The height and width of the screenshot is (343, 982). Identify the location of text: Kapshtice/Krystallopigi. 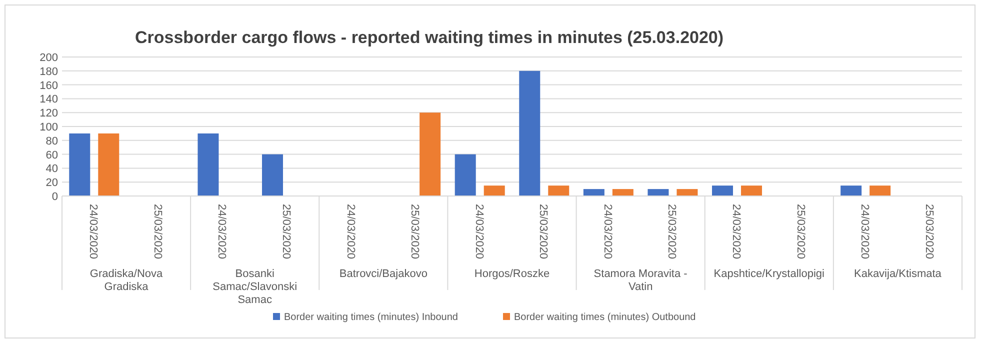
(769, 274).